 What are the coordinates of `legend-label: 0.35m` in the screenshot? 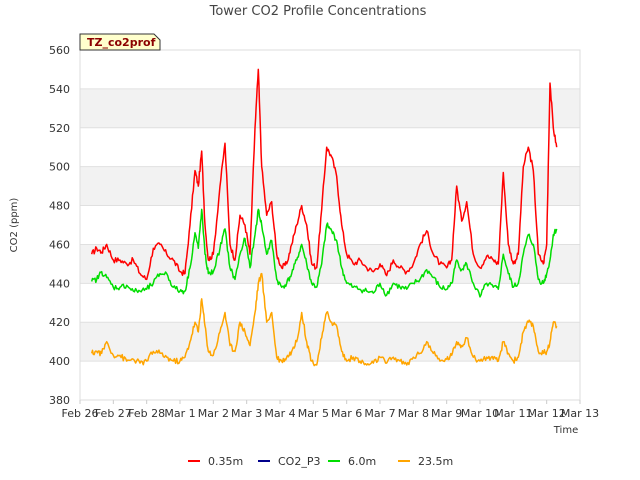 It's located at (225, 461).